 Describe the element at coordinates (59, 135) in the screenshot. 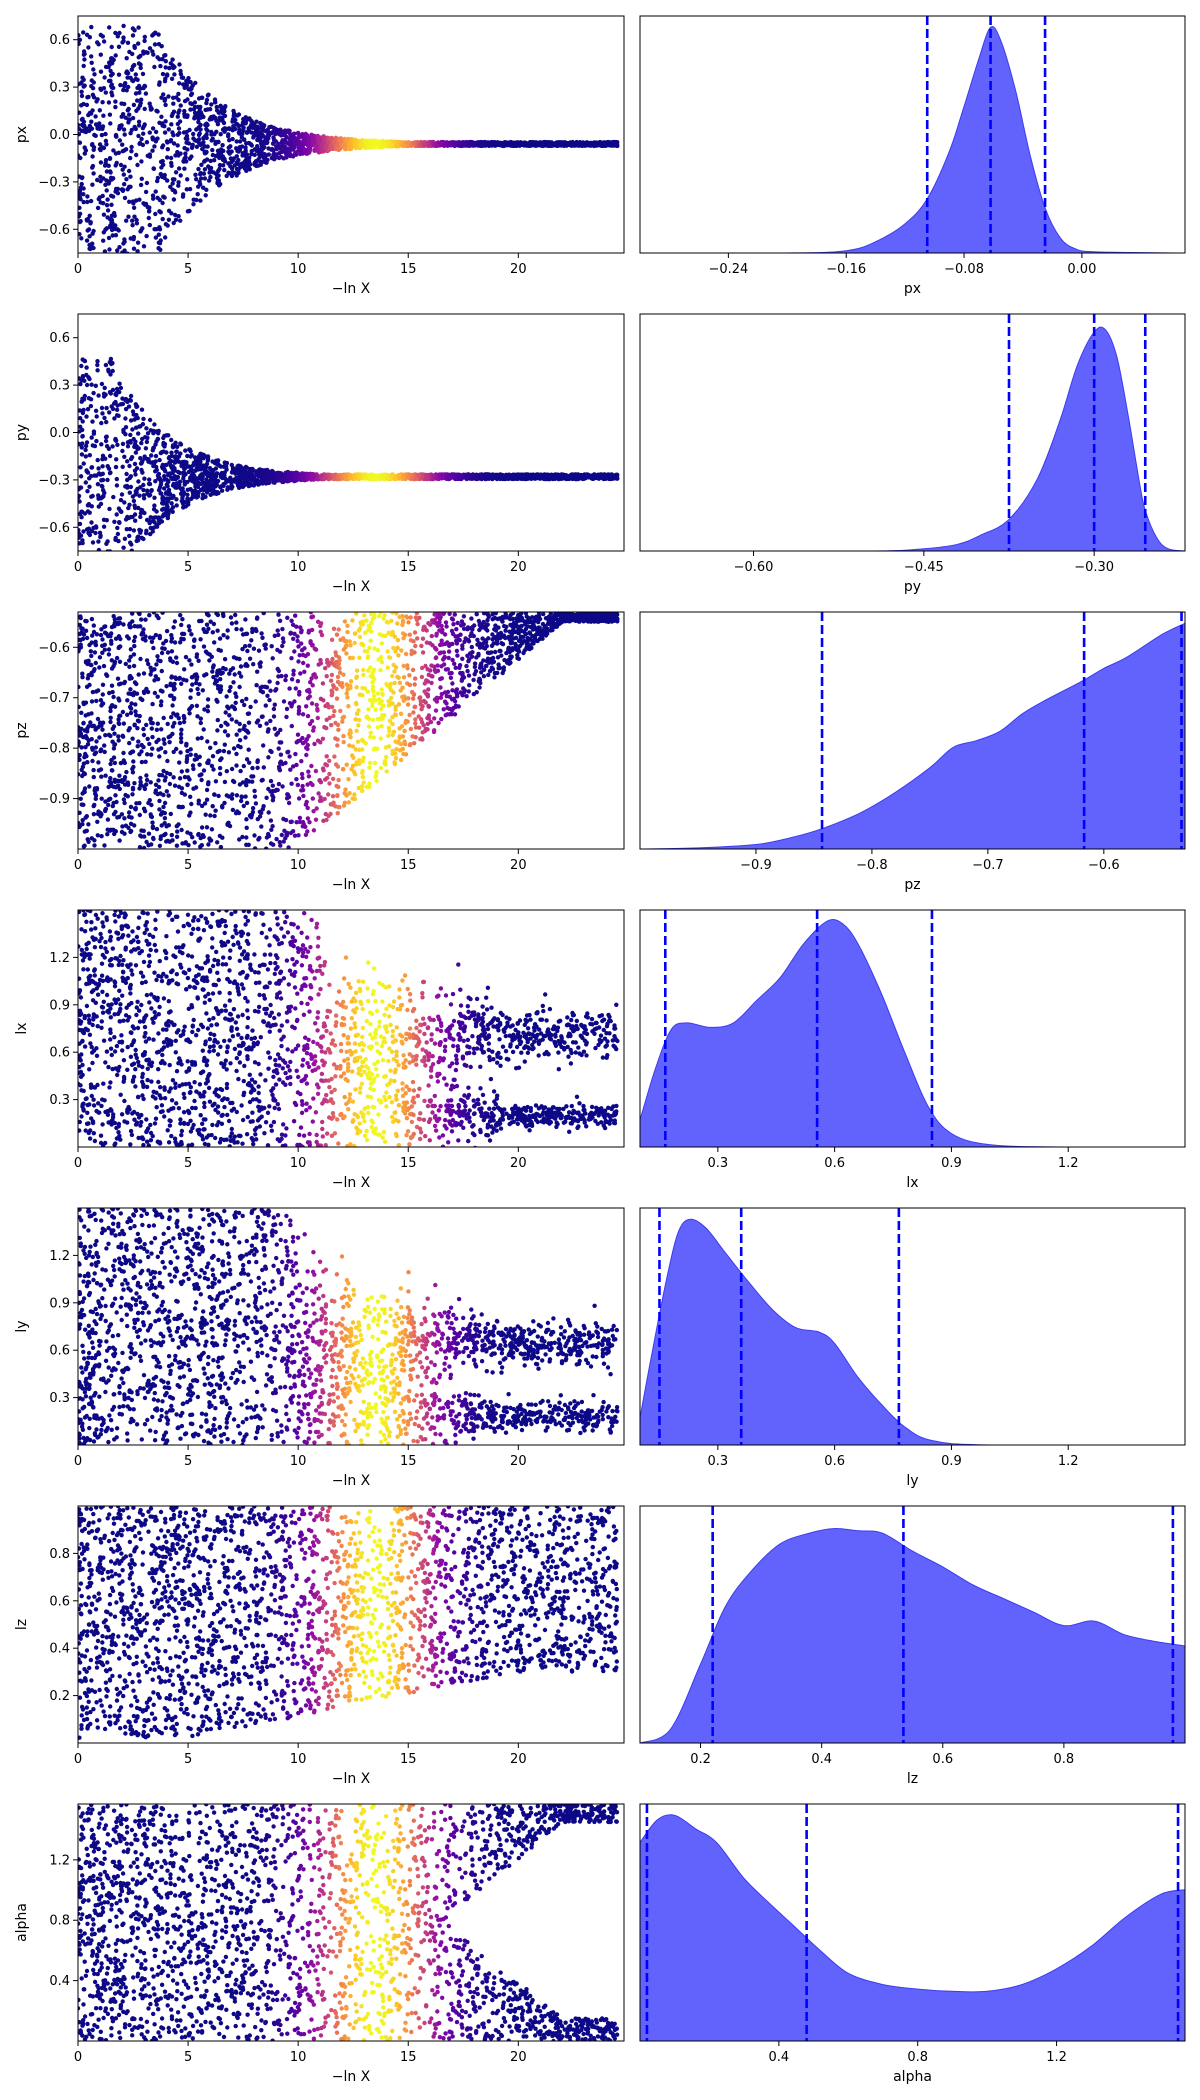

I see `y-tick-label: 0.0` at that location.